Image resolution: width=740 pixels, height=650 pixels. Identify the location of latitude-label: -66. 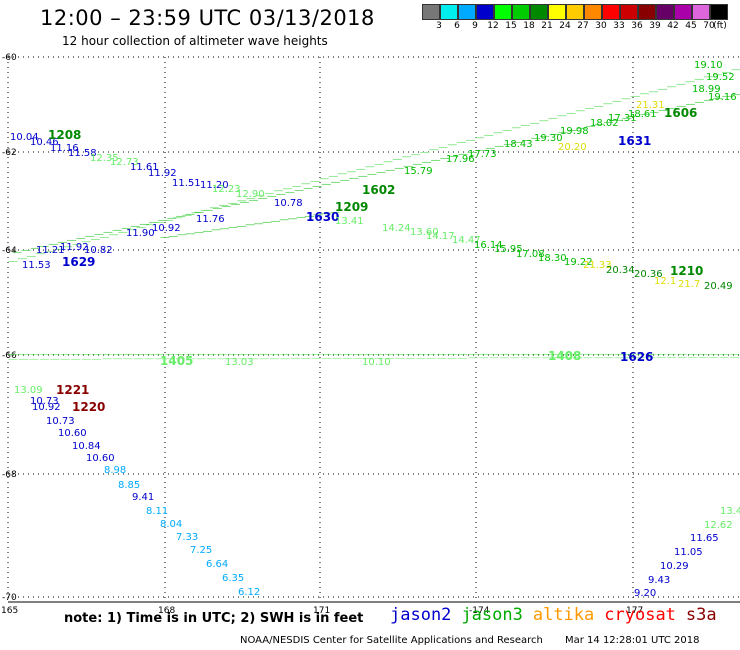
(9, 356).